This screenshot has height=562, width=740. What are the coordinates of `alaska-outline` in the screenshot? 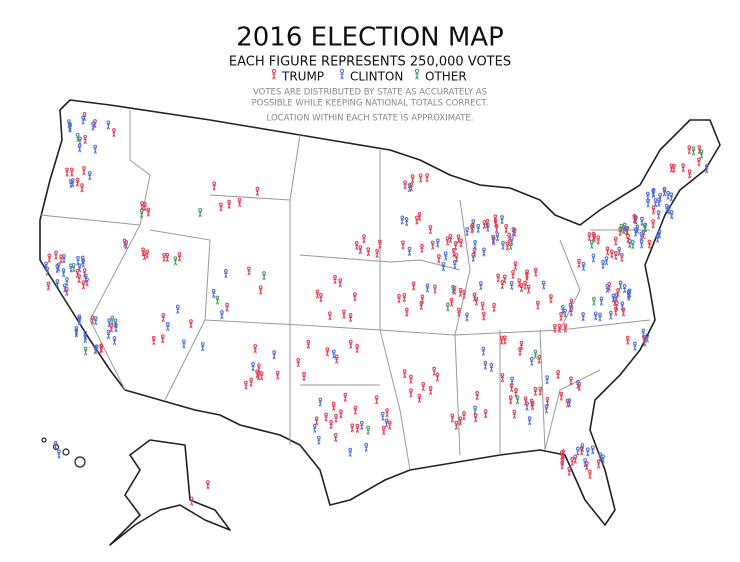 It's located at (170, 492).